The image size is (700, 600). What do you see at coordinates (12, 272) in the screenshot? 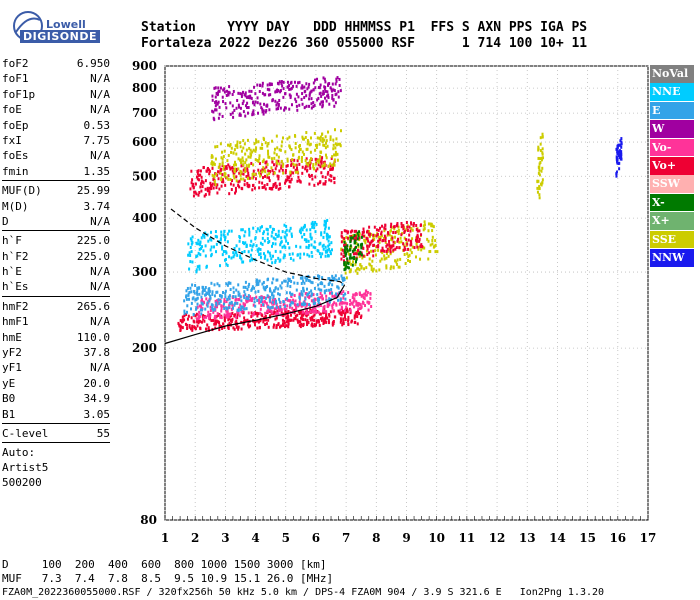
I see `param-label: h`E` at bounding box center [12, 272].